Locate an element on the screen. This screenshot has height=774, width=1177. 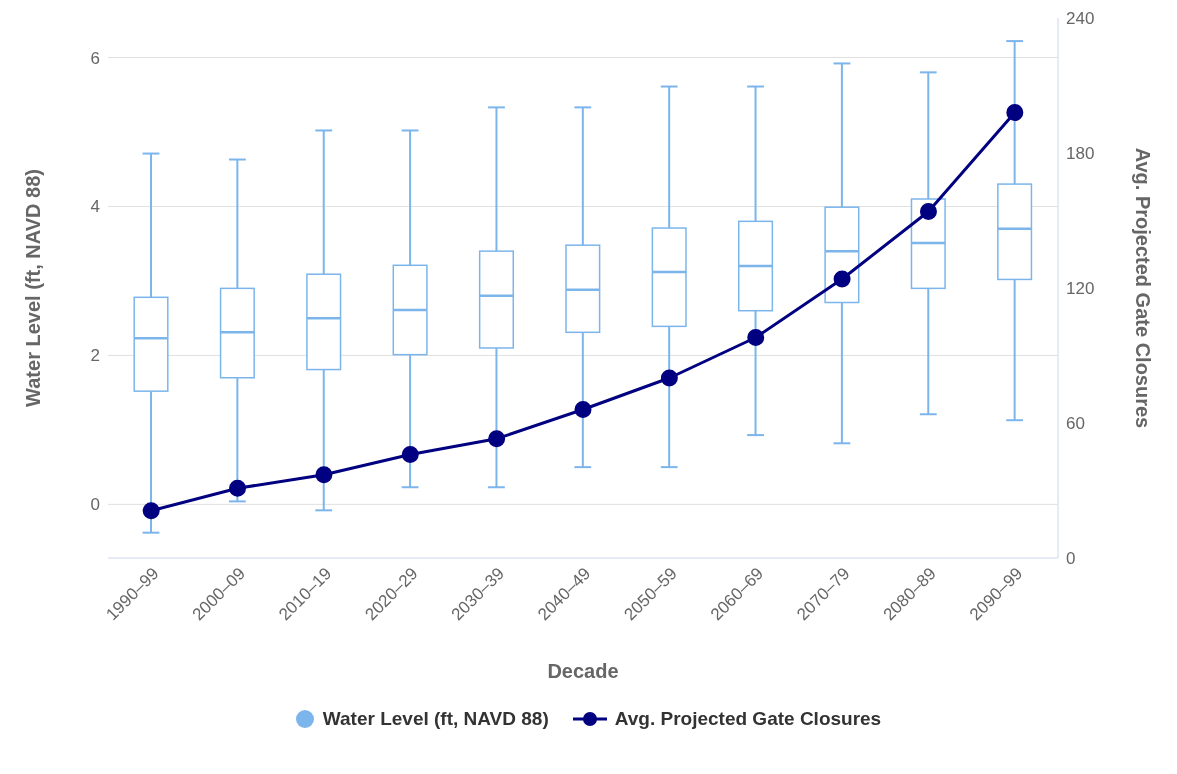
y-axis-title: Water Level (ft, NAVD 88) is located at coordinates (33, 288).